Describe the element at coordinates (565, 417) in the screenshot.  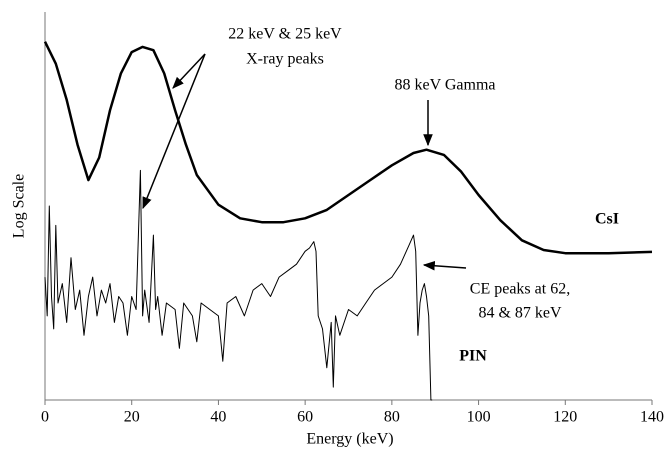
I see `x-tick-label: 120` at that location.